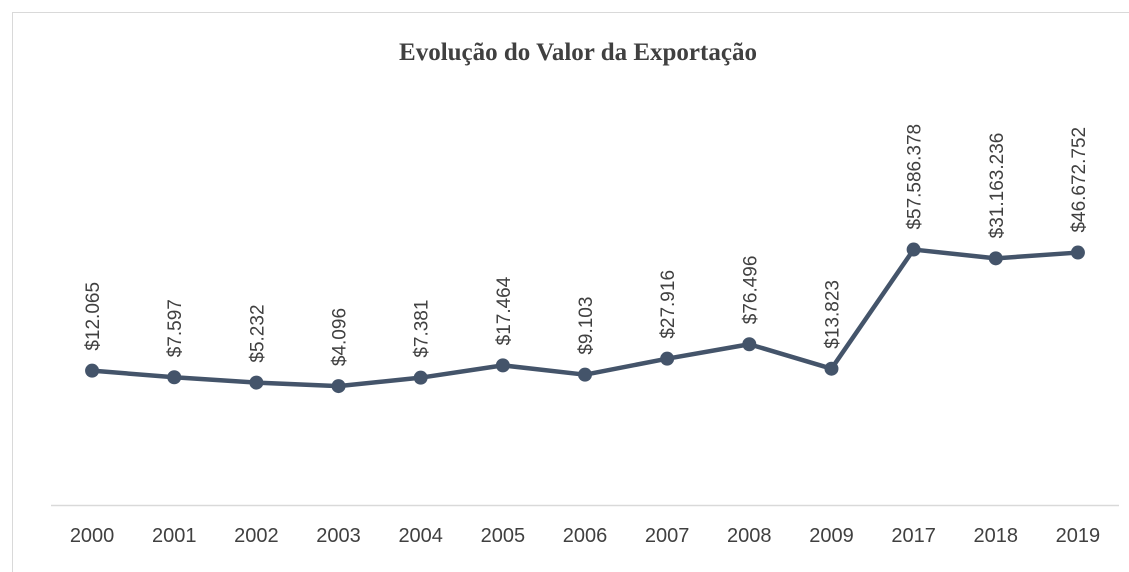  Describe the element at coordinates (257, 333) in the screenshot. I see `data-label: $5.232` at that location.